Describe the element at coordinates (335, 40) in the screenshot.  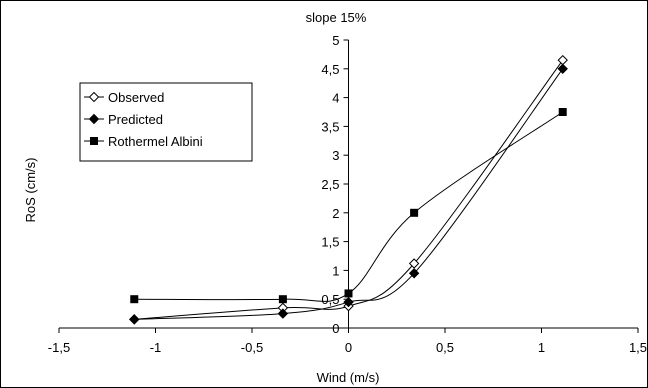
I see `y-tick-label: 5` at that location.